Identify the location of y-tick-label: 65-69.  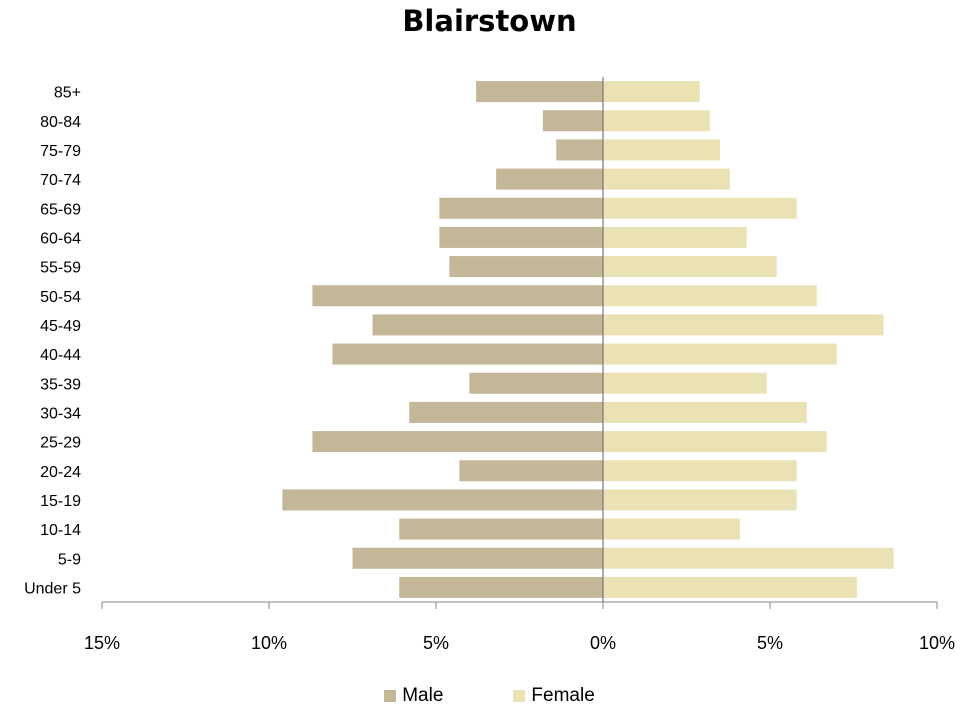
(60, 209).